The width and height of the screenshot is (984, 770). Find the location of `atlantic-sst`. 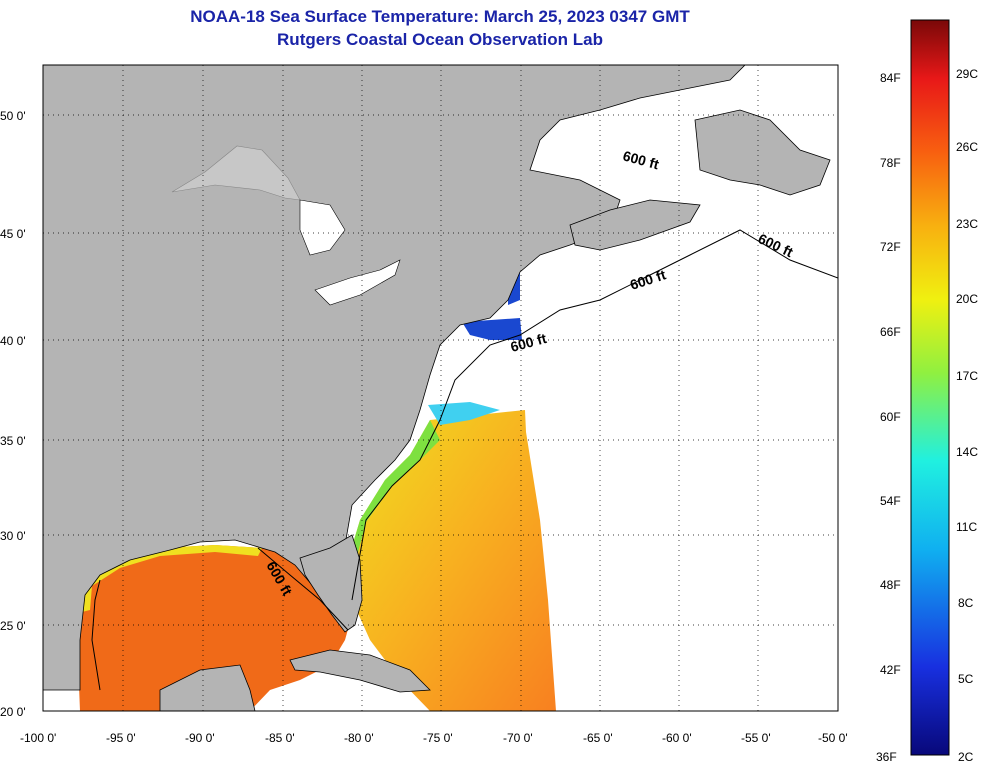

atlantic-sst is located at coordinates (452, 560).